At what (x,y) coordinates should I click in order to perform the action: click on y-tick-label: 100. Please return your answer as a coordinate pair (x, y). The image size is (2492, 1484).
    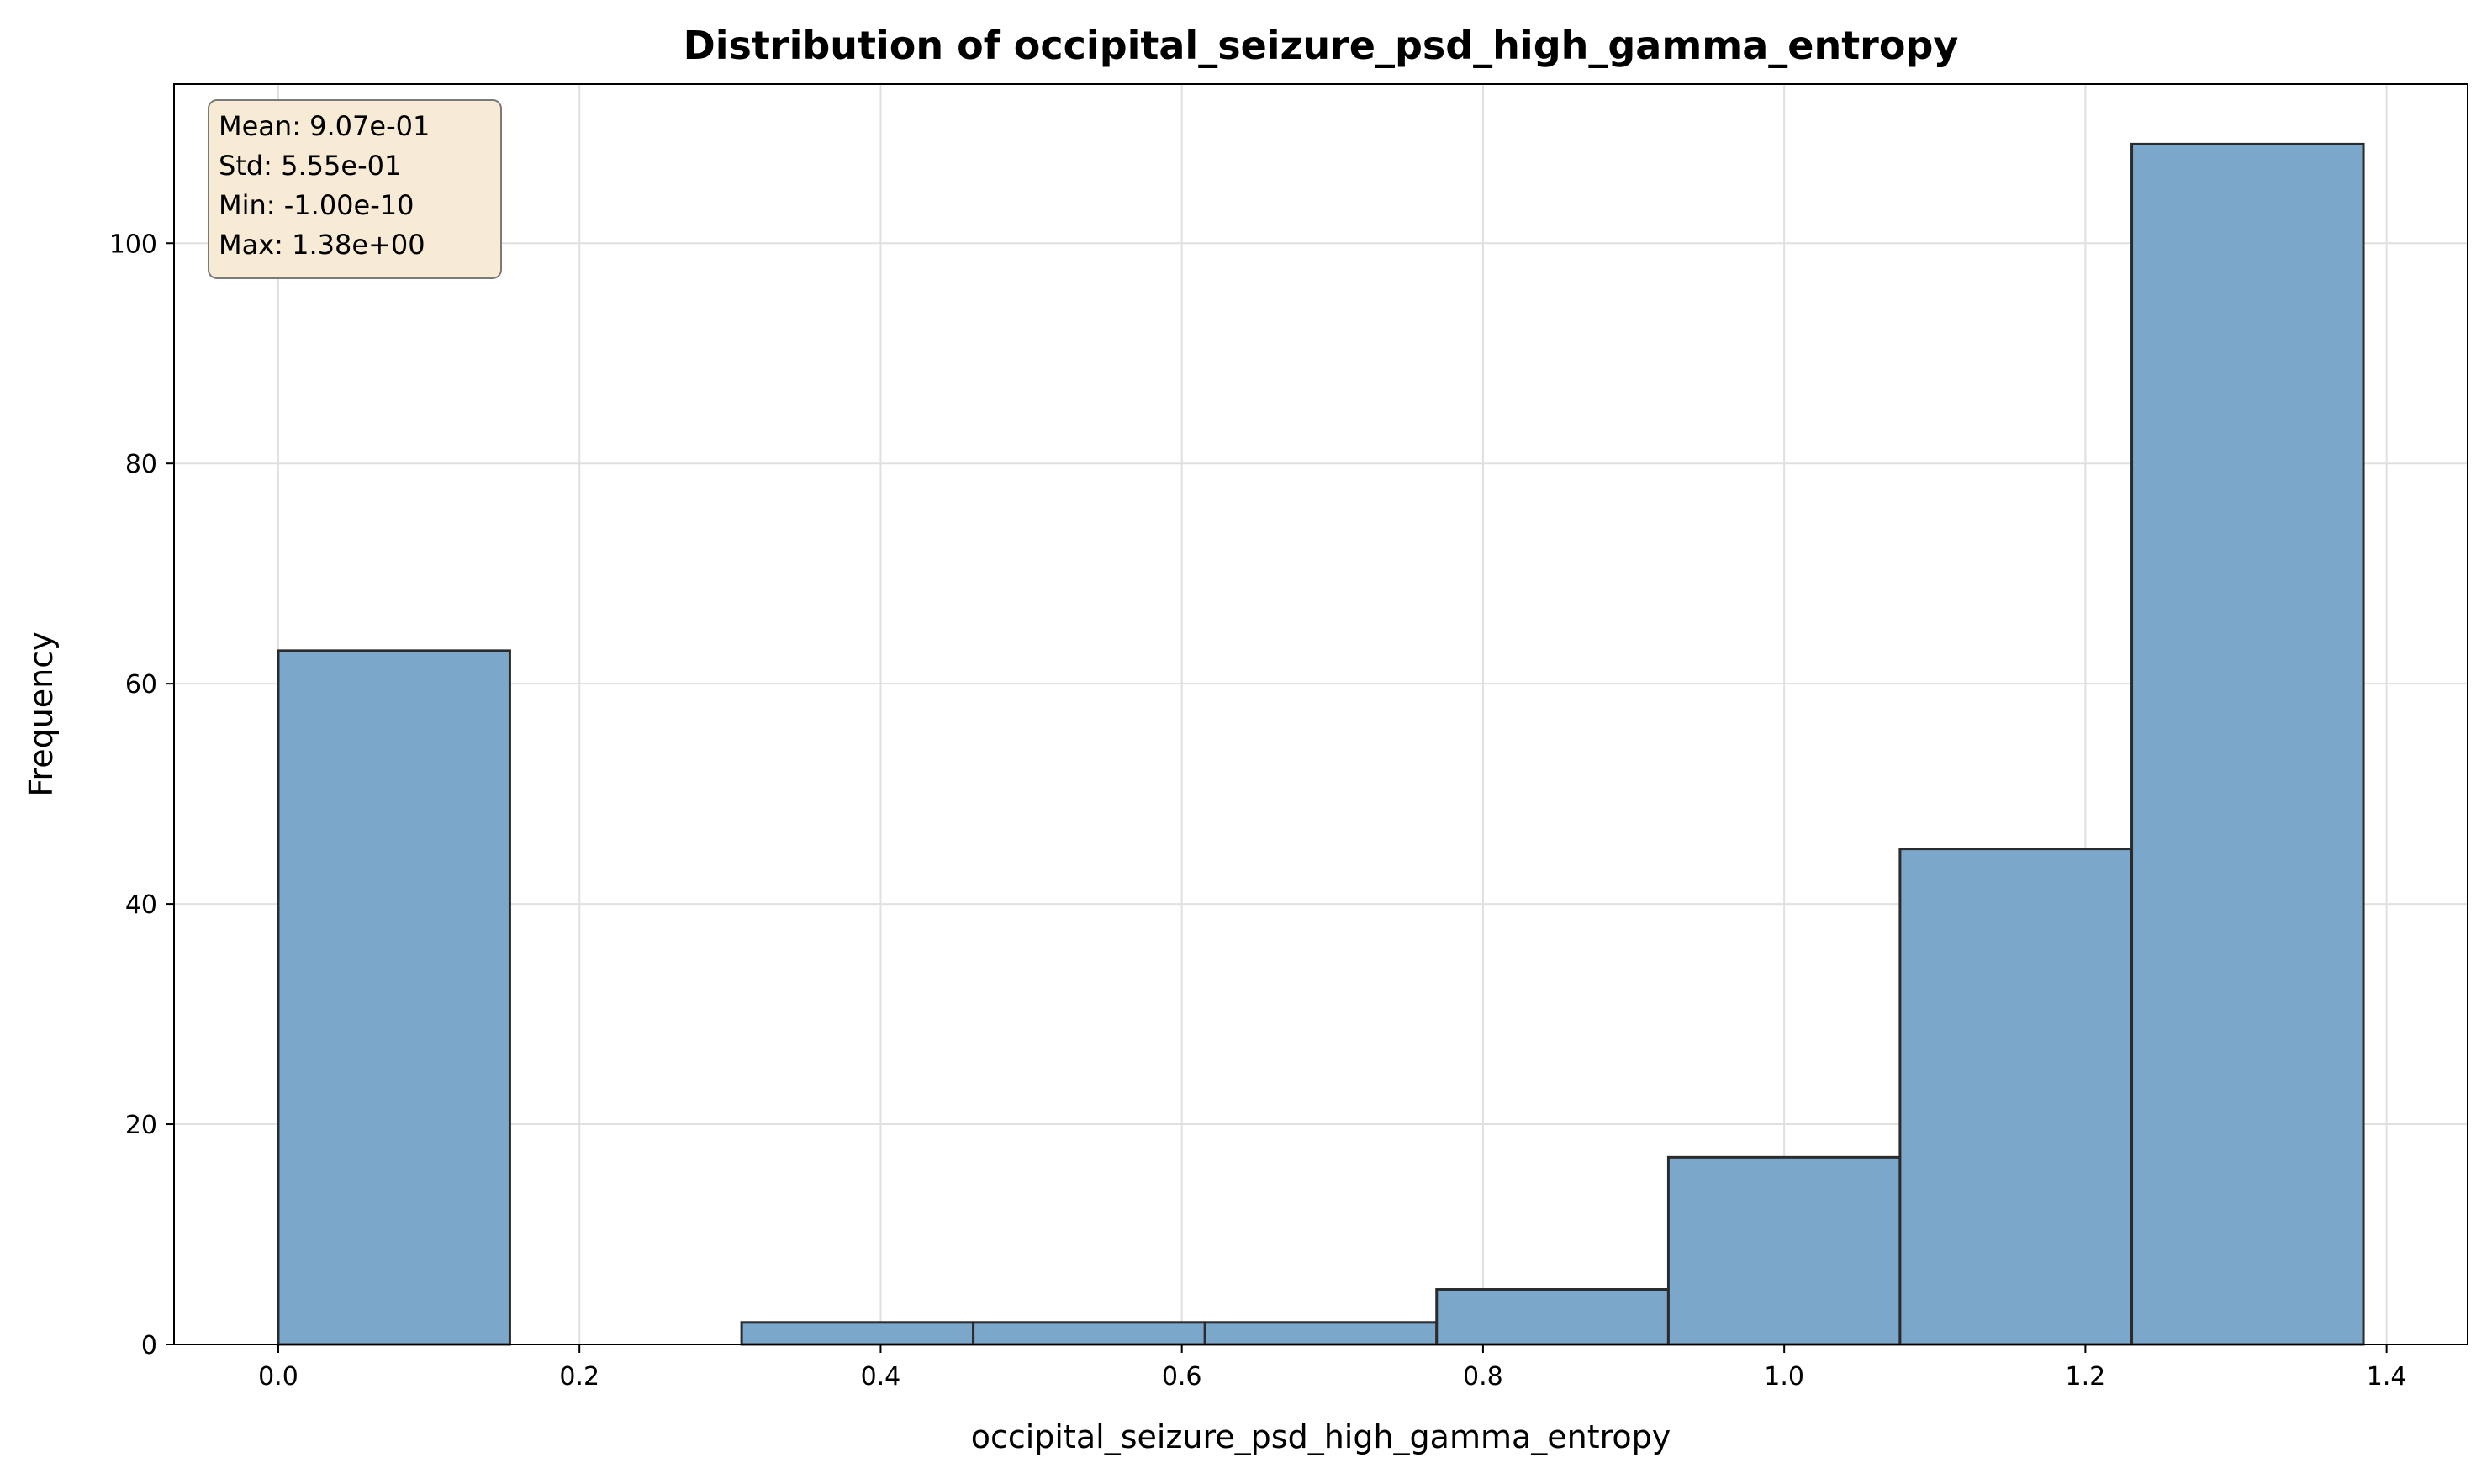
    Looking at the image, I should click on (133, 245).